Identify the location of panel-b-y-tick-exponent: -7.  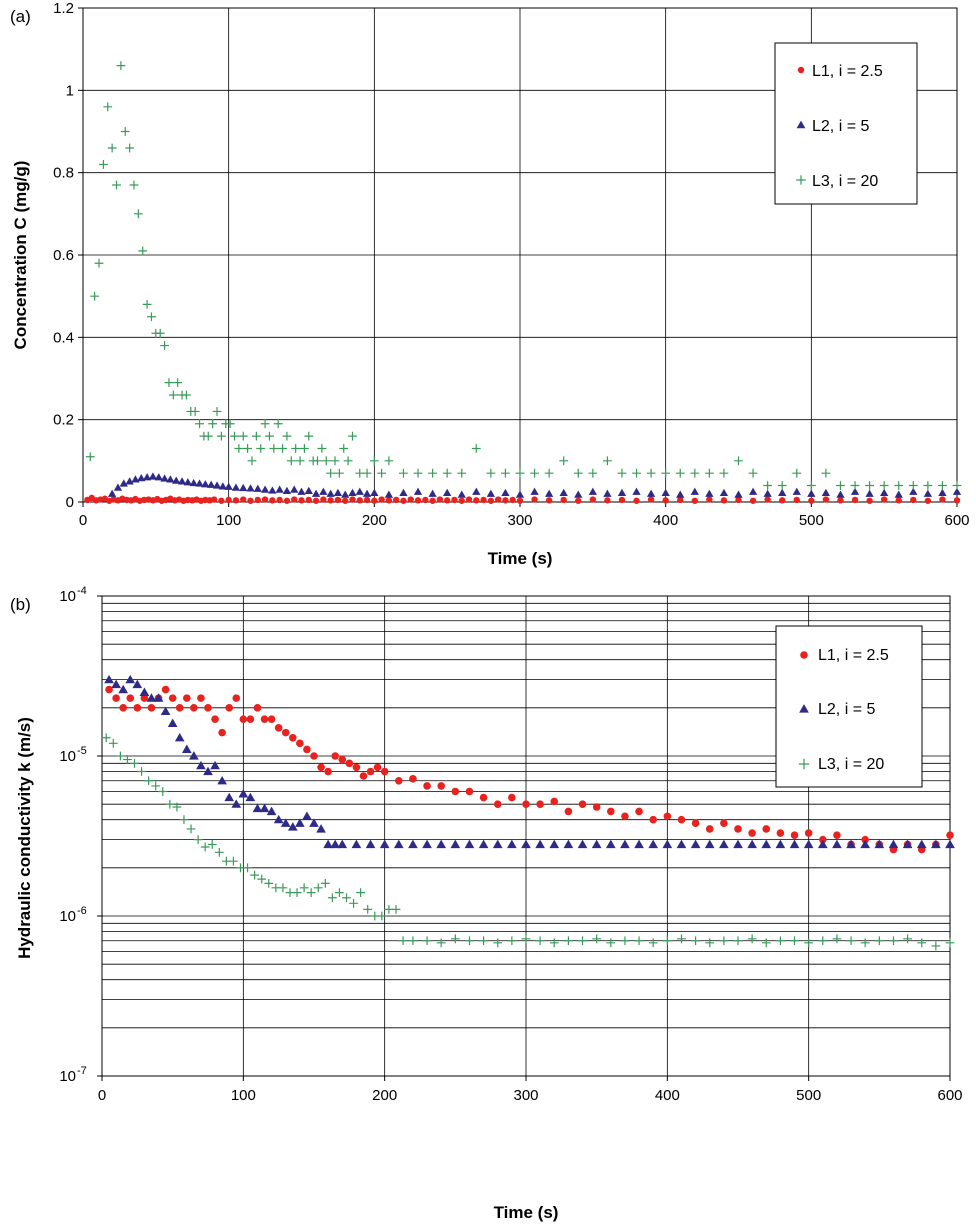
(82, 1071).